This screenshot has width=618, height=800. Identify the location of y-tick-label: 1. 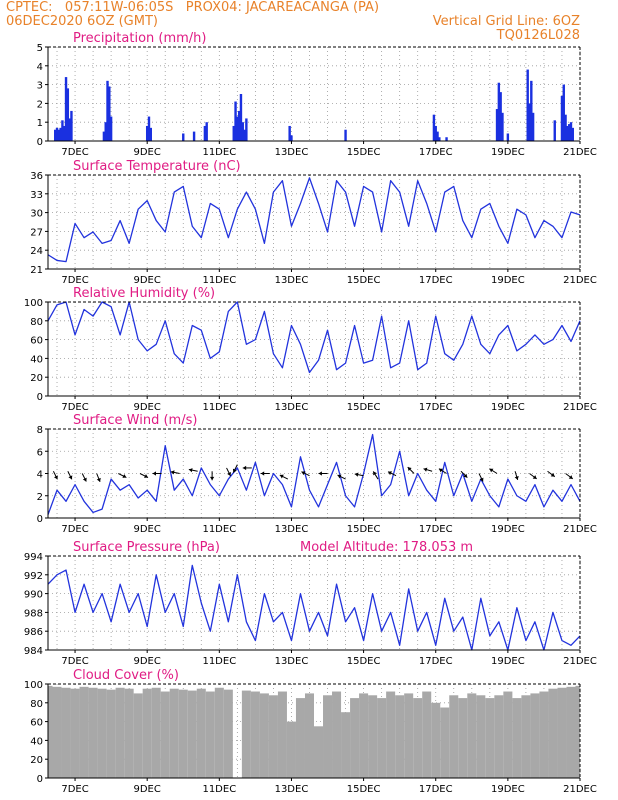
(40, 123).